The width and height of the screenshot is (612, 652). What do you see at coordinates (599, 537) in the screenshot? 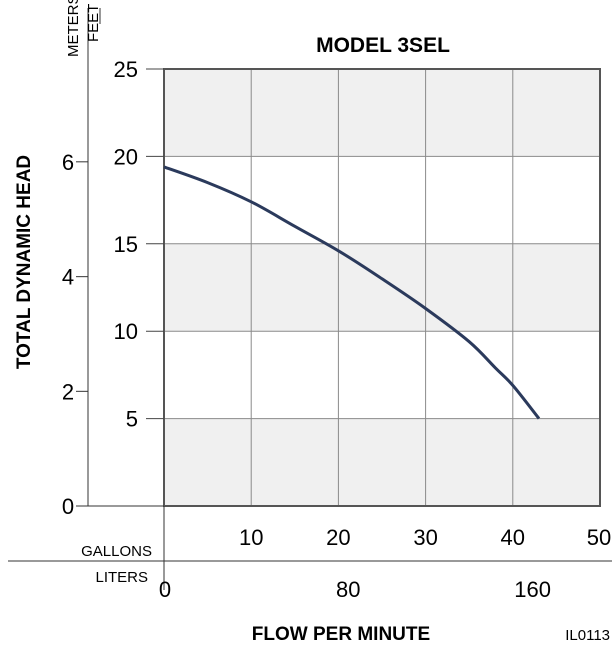
I see `x-tick-label: 50` at bounding box center [599, 537].